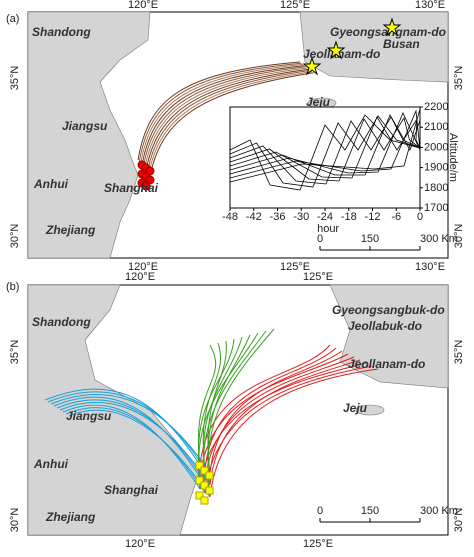  What do you see at coordinates (328, 229) in the screenshot?
I see `x-axis-label: hour` at bounding box center [328, 229].